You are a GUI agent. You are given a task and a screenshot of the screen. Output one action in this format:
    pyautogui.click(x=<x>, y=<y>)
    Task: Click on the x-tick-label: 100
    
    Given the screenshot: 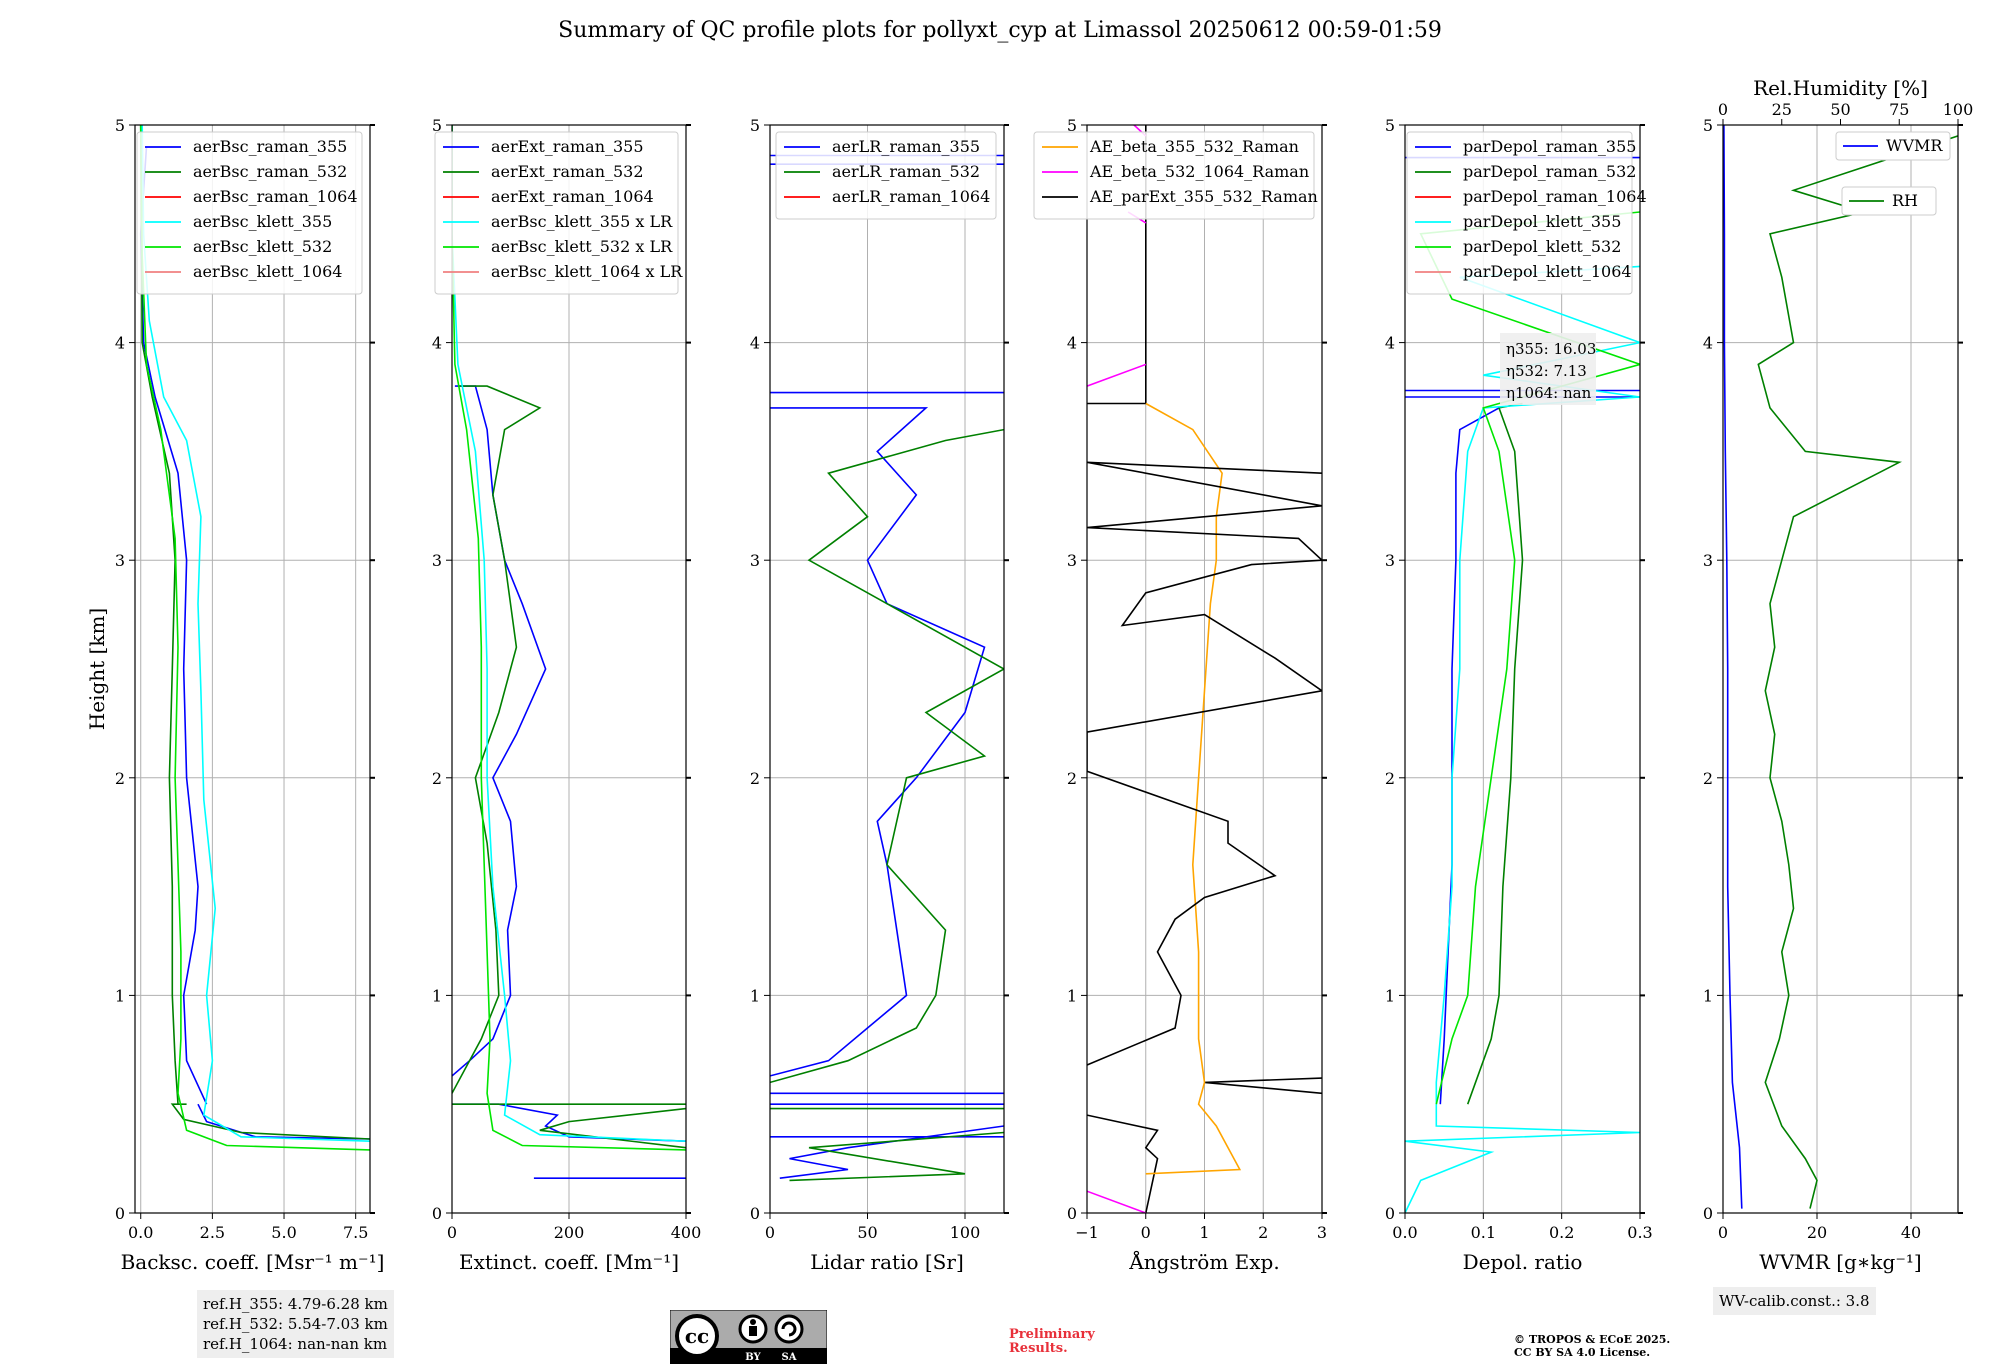 What is the action you would take?
    pyautogui.click(x=965, y=1232)
    